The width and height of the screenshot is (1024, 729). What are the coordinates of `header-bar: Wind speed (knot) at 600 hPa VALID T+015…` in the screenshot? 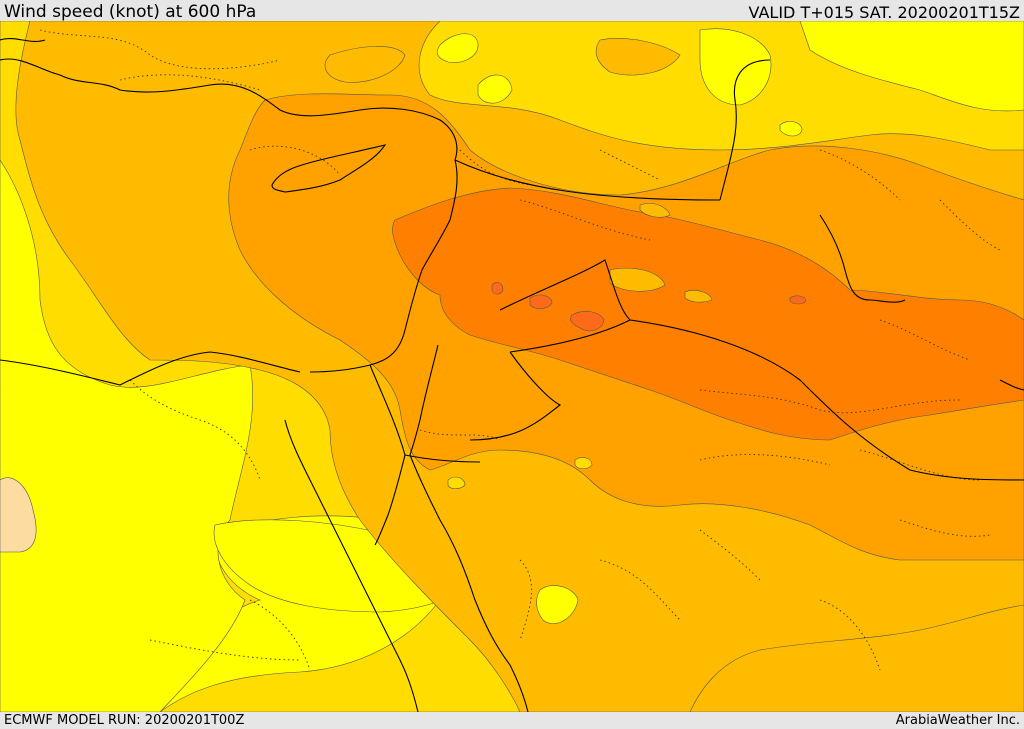 It's located at (512, 11).